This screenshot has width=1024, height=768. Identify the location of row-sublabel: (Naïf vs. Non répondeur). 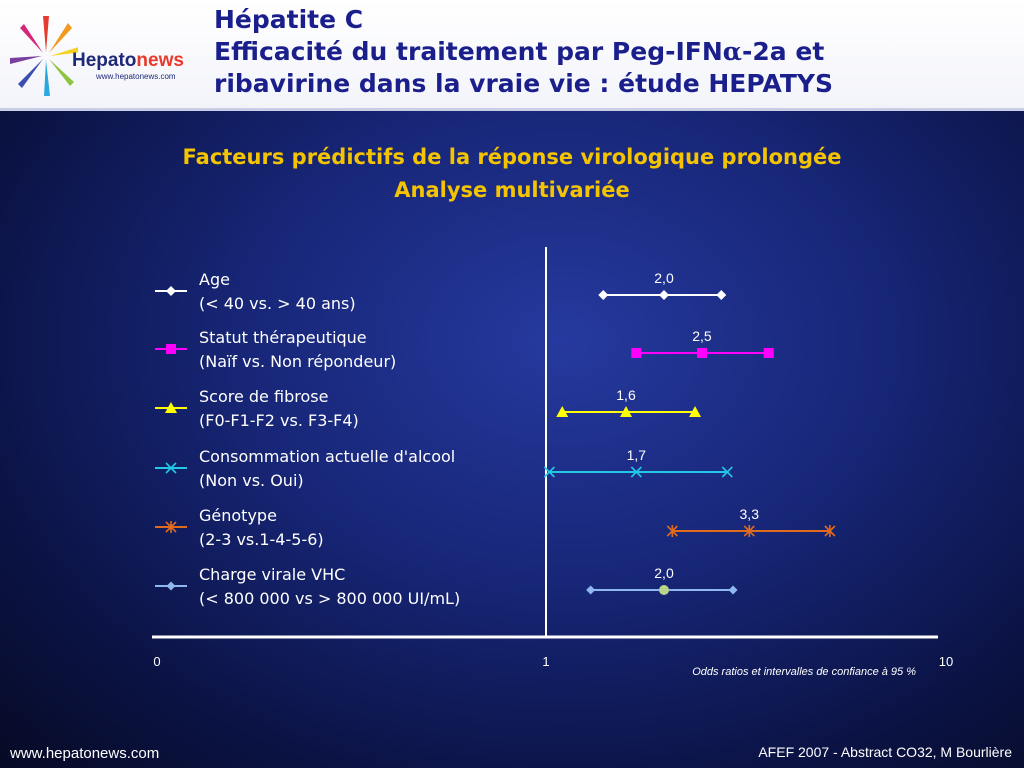
(297, 361).